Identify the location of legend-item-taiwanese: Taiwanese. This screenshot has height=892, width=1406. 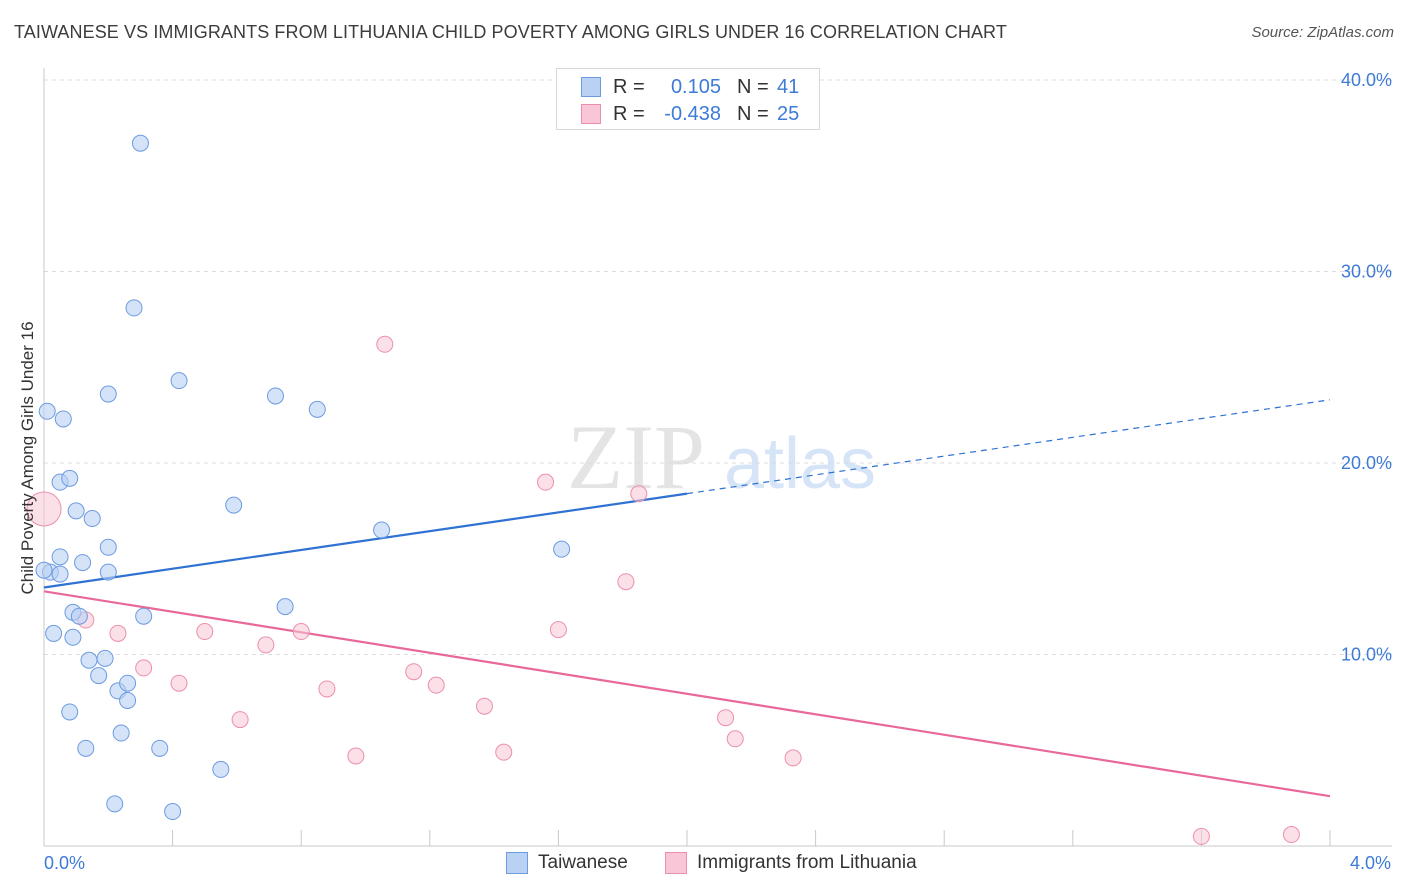
(567, 863).